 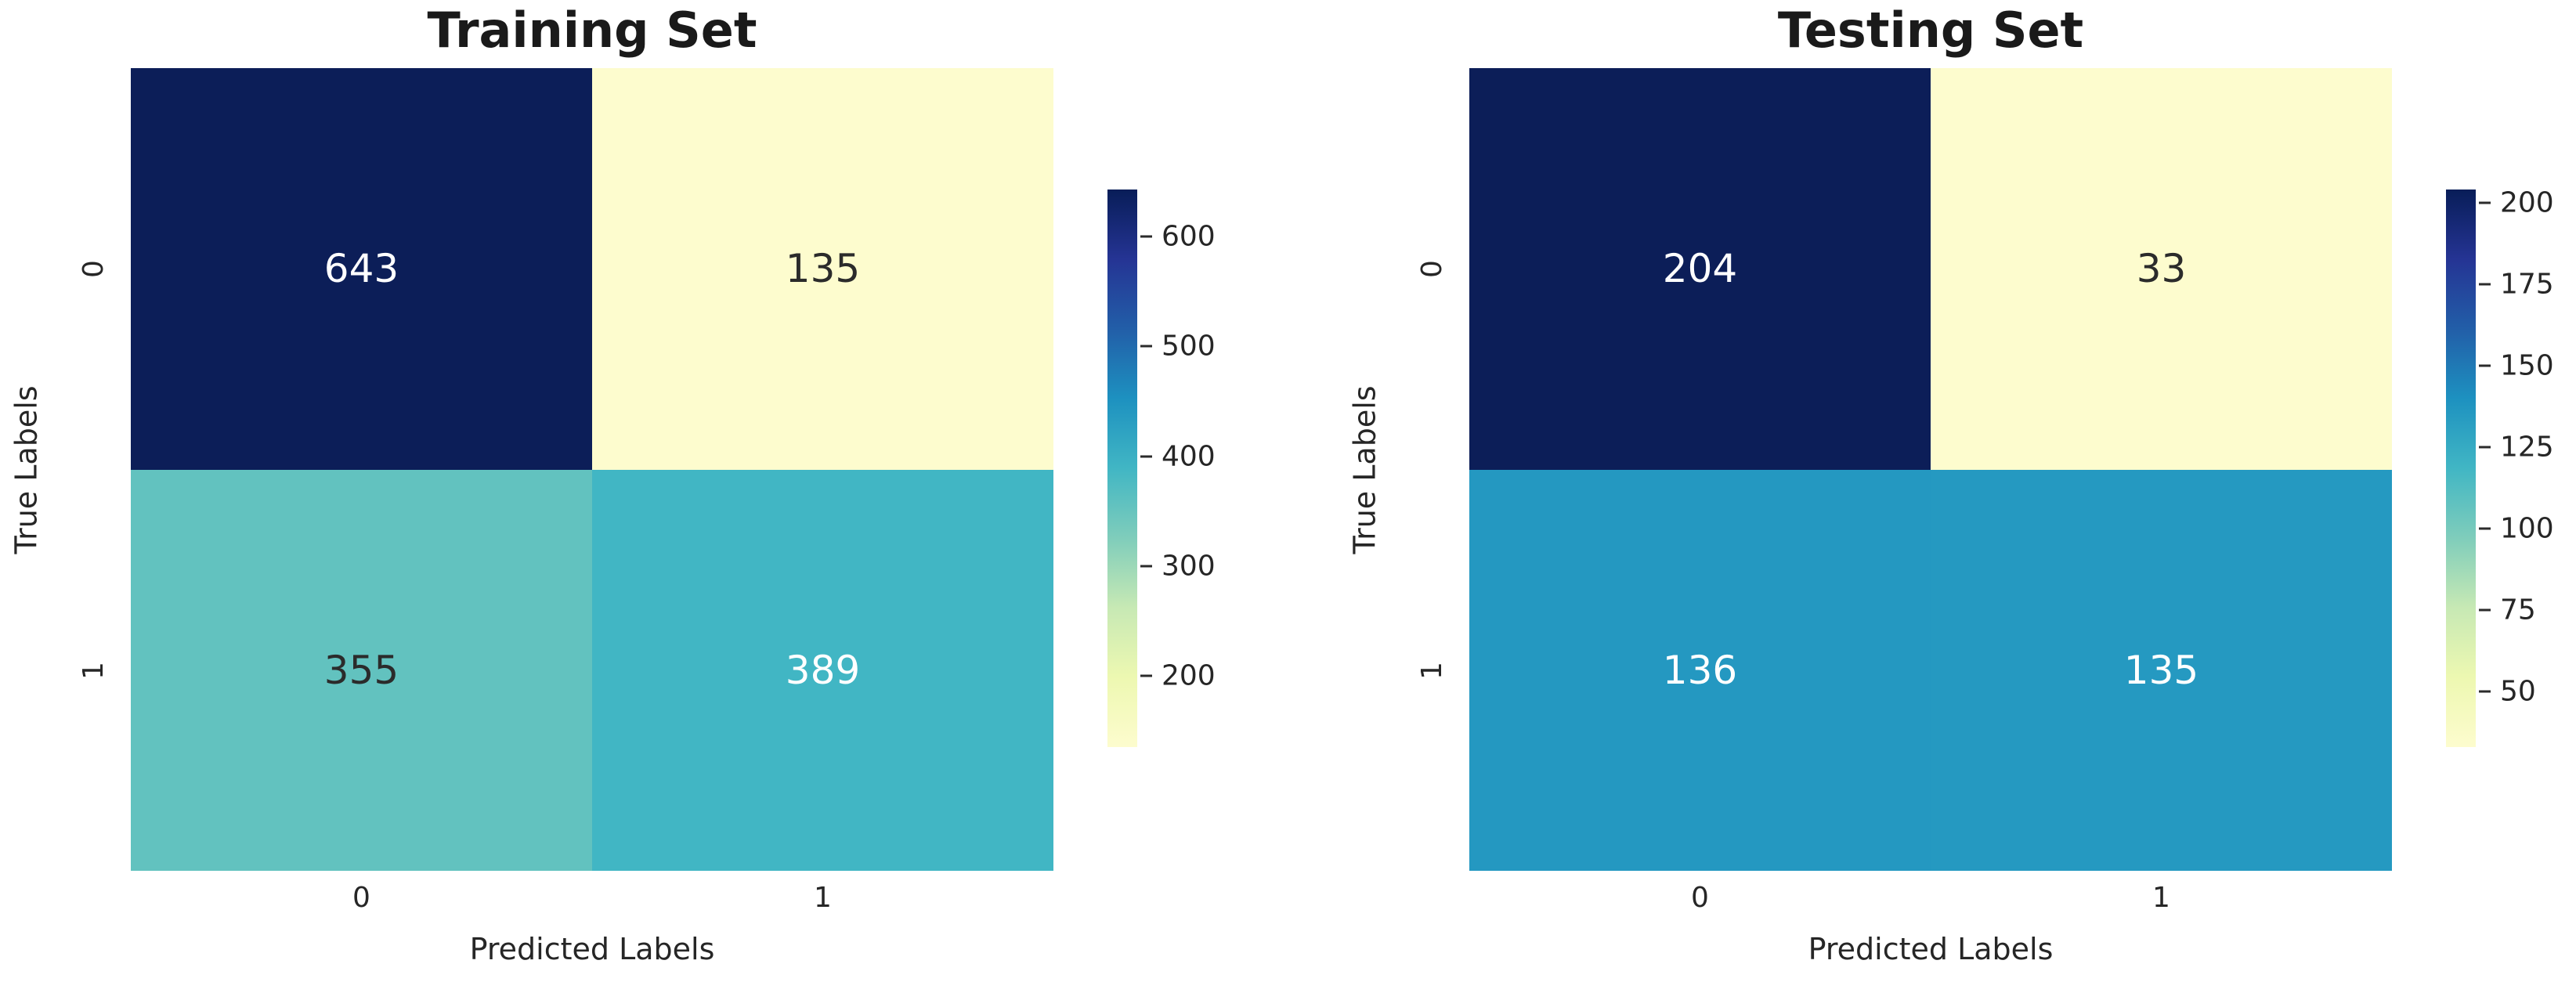 What do you see at coordinates (1189, 346) in the screenshot?
I see `colorbar-tick-label: 500` at bounding box center [1189, 346].